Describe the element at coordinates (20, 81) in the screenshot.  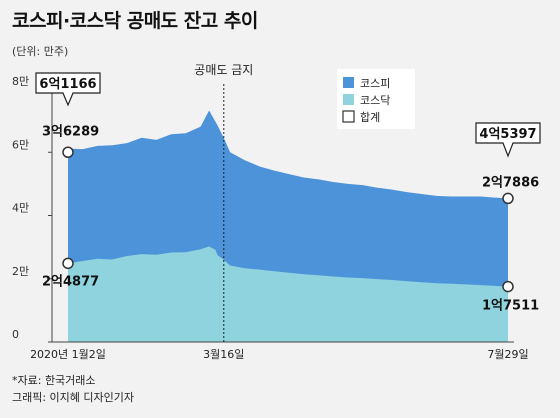
I see `y-tick-label: 8만` at that location.